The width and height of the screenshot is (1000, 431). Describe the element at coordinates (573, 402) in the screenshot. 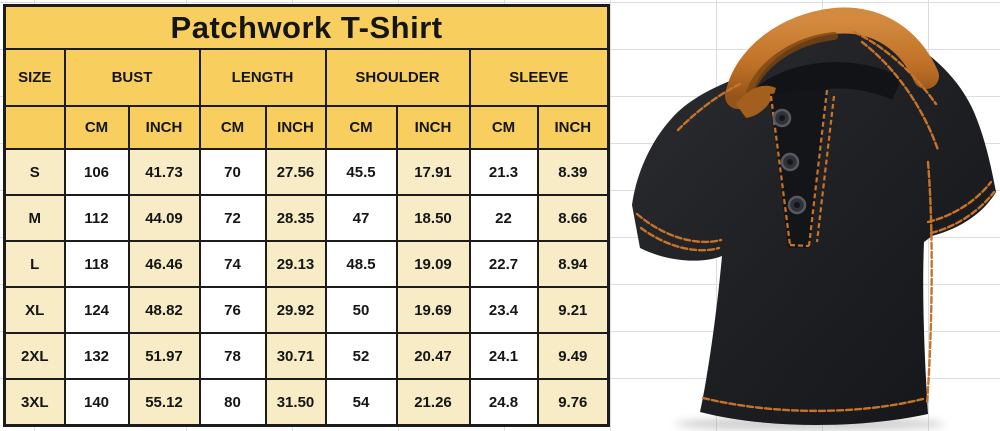

I see `cell-sleeve-inch: 9.76` at that location.